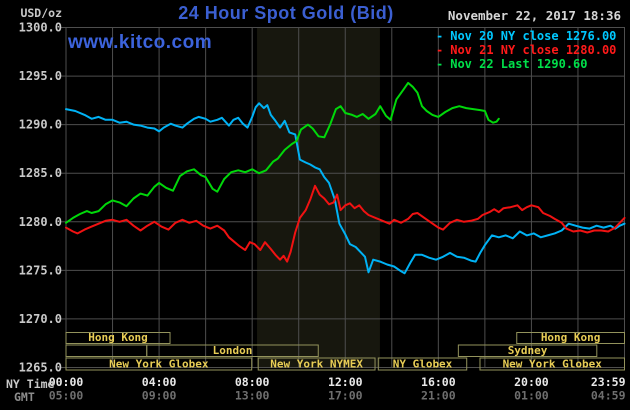  I want to click on legend-item-nov20: - Nov 20 NY close 1276.00, so click(526, 36).